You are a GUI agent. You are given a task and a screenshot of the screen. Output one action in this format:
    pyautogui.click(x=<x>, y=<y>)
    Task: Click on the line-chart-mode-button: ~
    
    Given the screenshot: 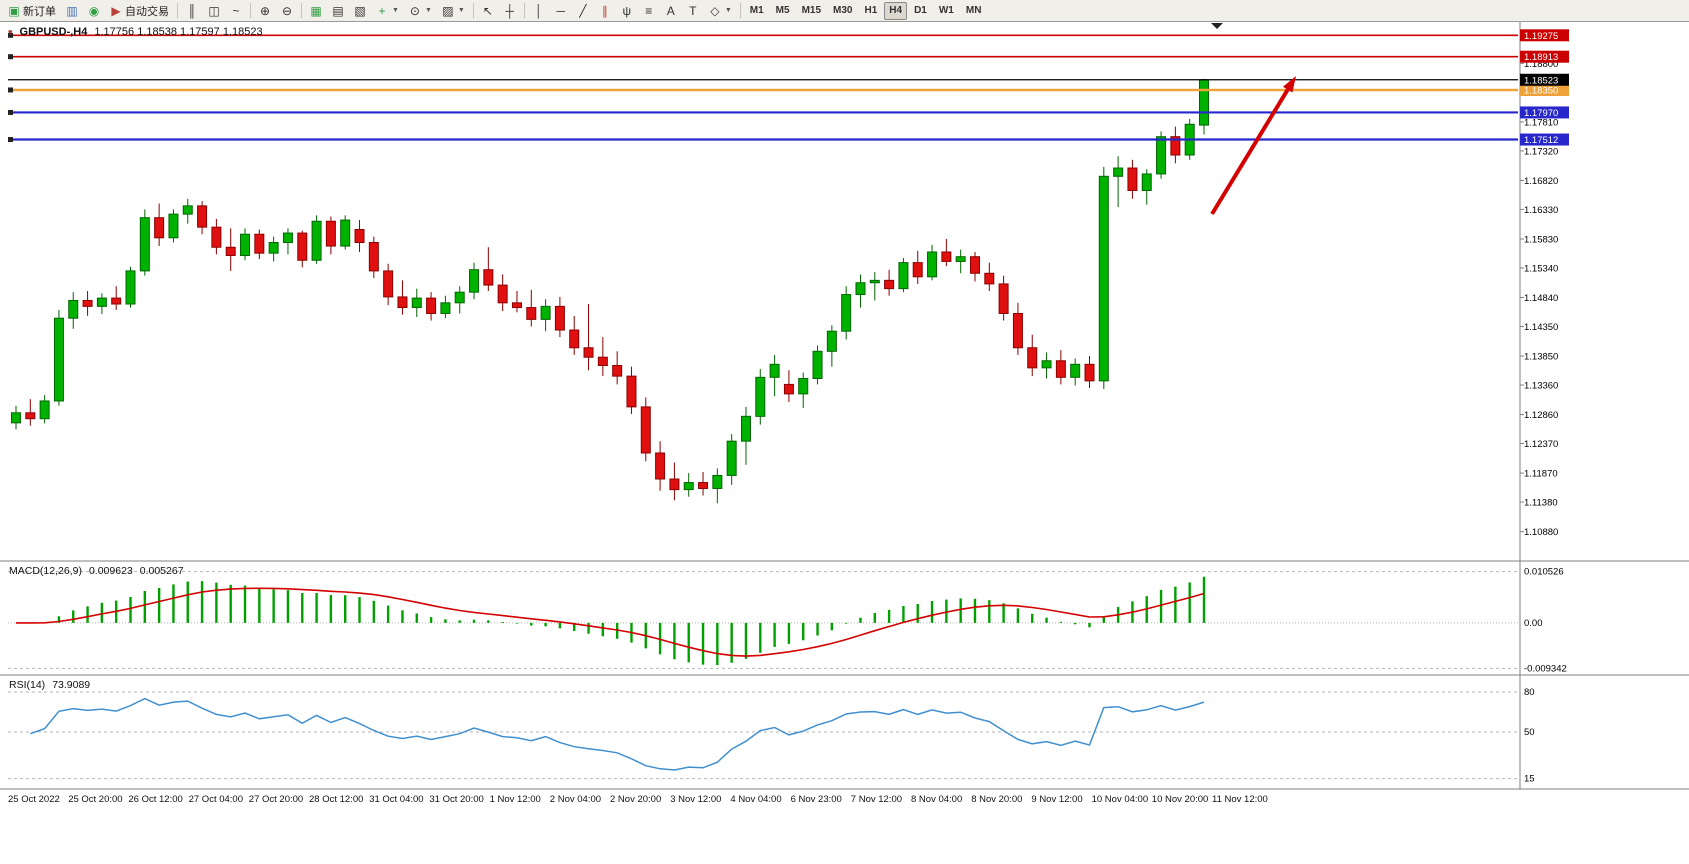 What is the action you would take?
    pyautogui.click(x=236, y=11)
    